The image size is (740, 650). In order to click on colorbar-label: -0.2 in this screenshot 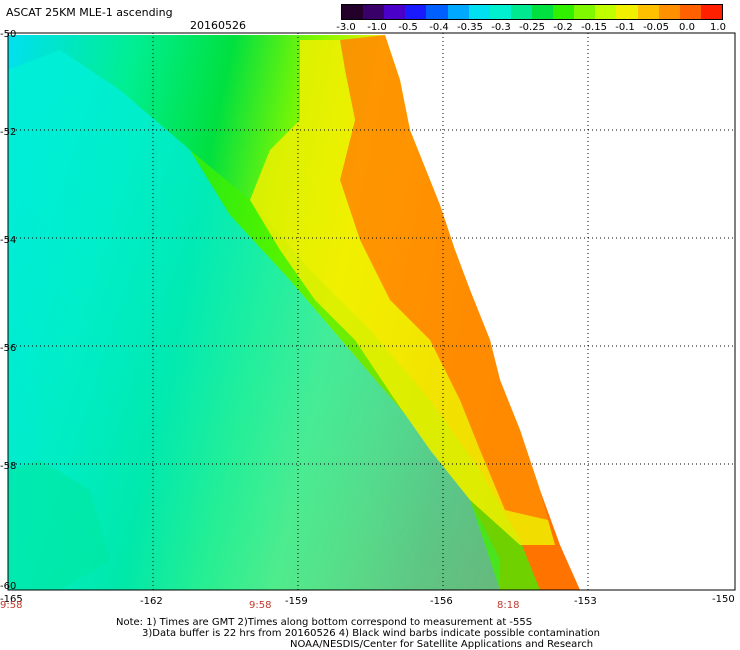, I will do `click(563, 27)`.